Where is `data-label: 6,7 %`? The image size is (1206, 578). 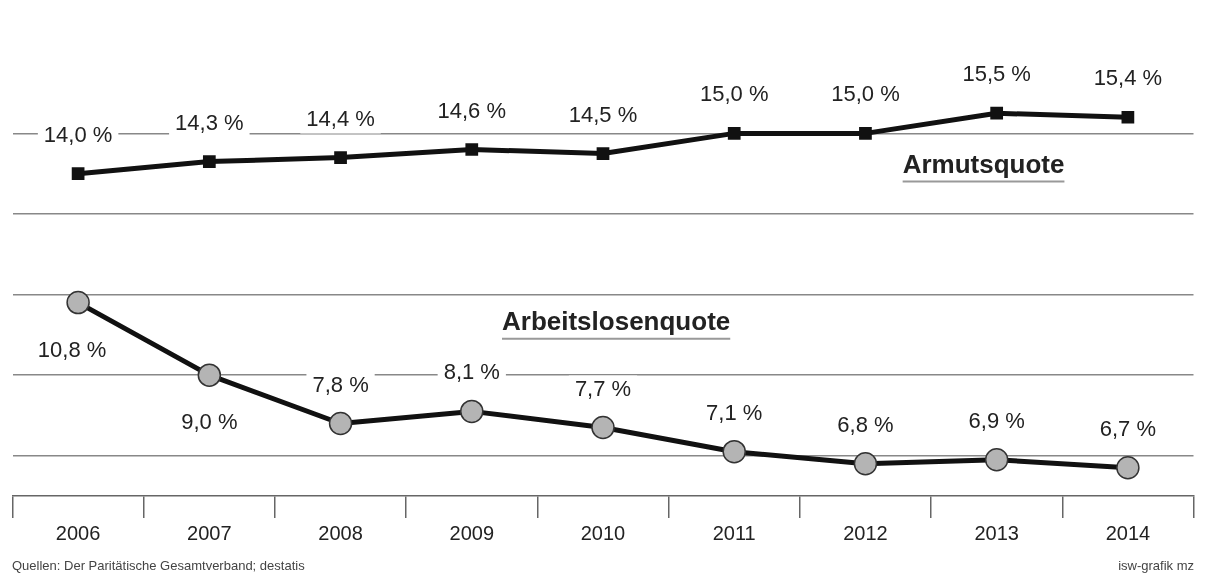
data-label: 6,7 % is located at coordinates (1128, 428).